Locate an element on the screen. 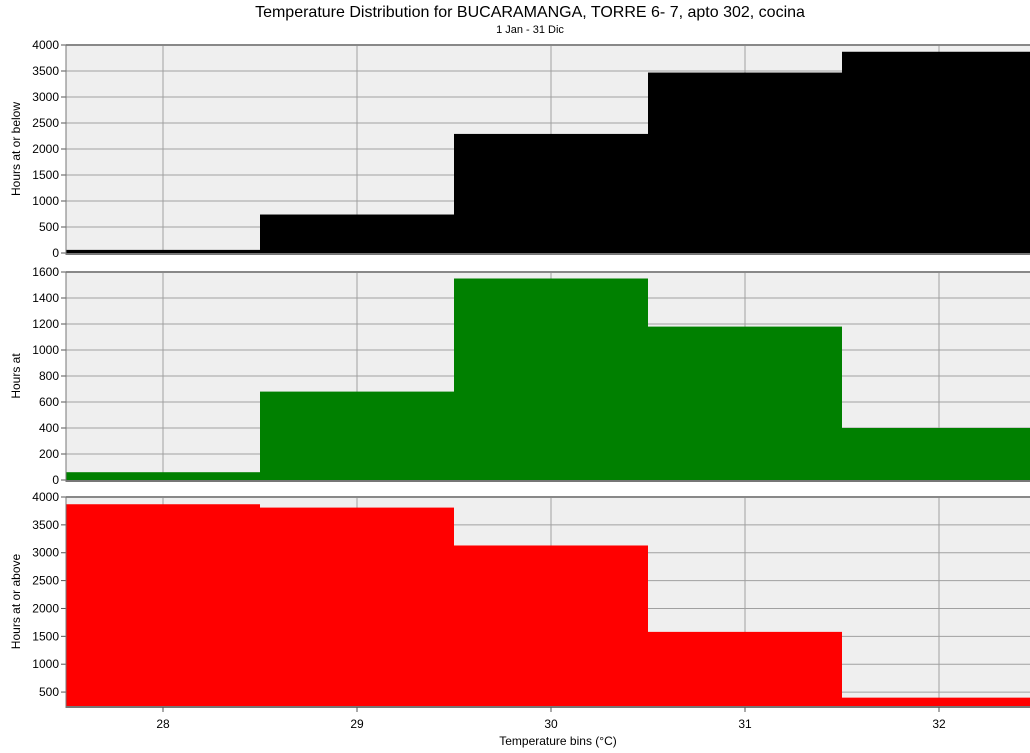 This screenshot has width=1030, height=753. xtick-label: 31 is located at coordinates (745, 724).